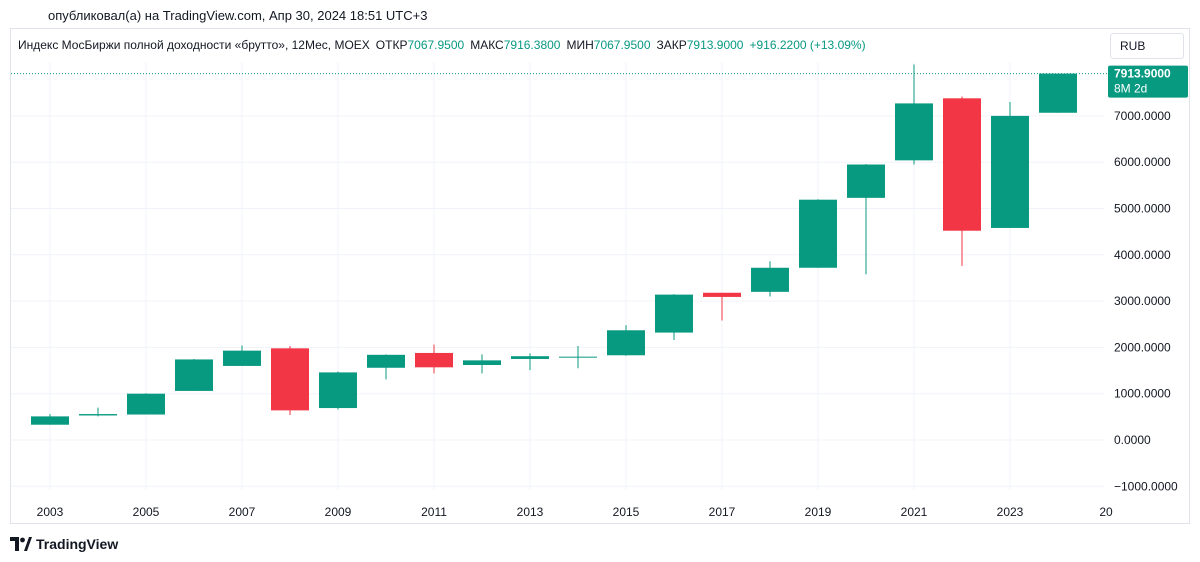 This screenshot has width=1200, height=562. I want to click on candle-2010, so click(386, 367).